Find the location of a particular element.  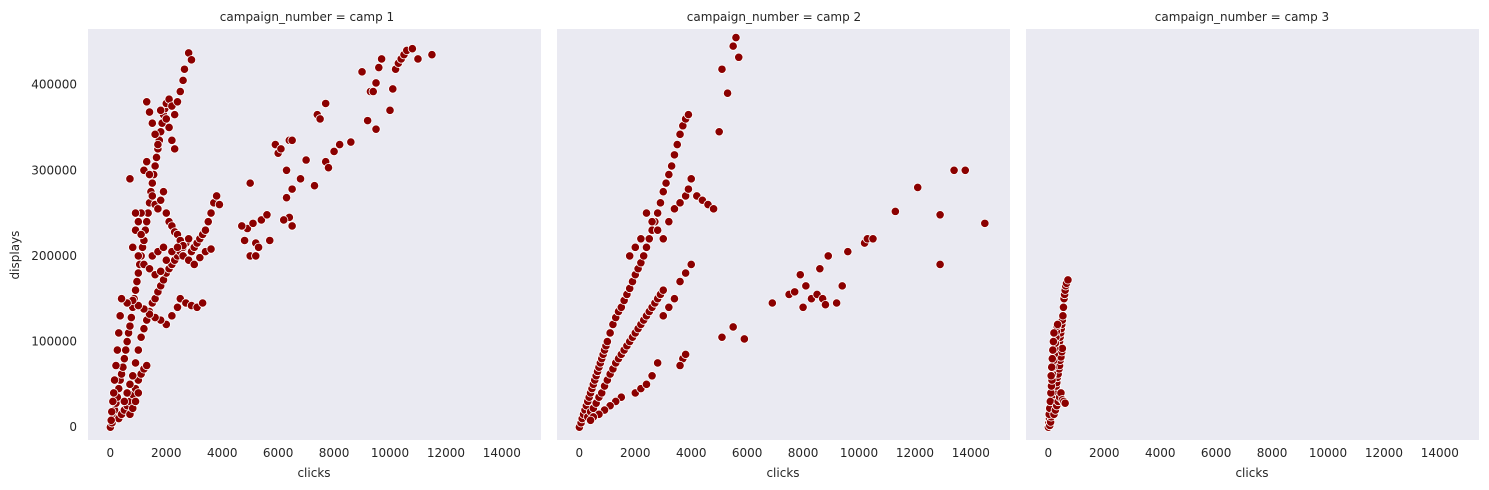

y-tick-label: 400000 is located at coordinates (54, 85).